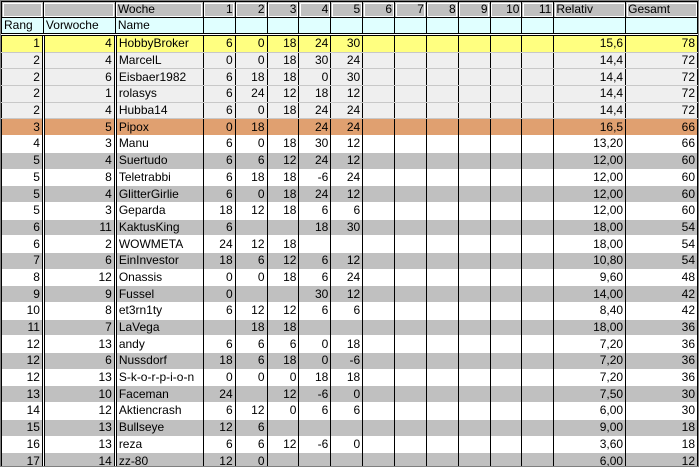 This screenshot has width=699, height=467. Describe the element at coordinates (661, 9) in the screenshot. I see `header-gesamt: Gesamt` at that location.